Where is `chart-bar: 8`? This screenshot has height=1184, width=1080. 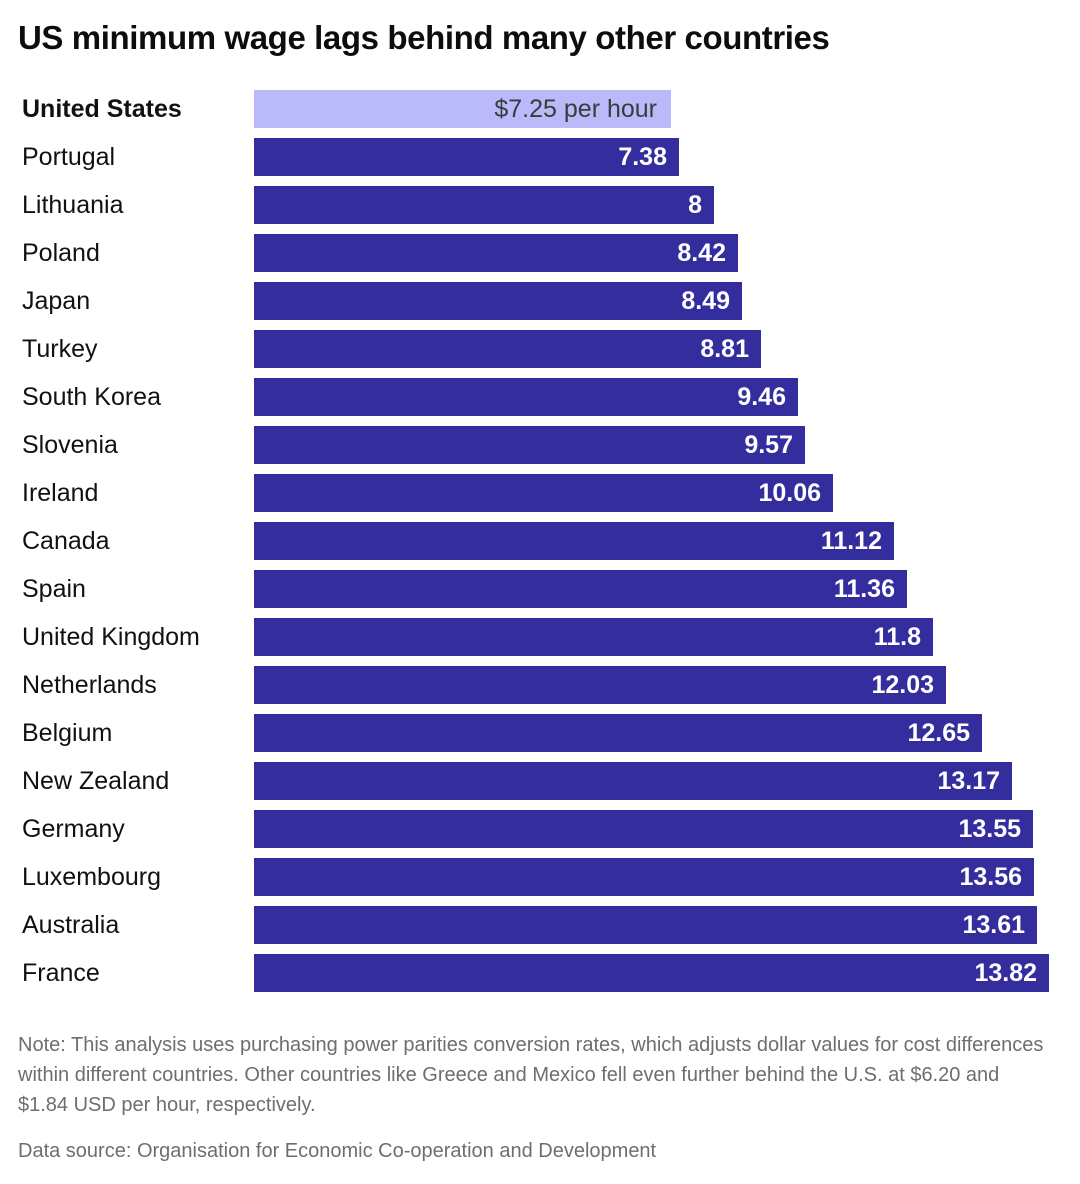
chart-bar: 8 is located at coordinates (484, 205).